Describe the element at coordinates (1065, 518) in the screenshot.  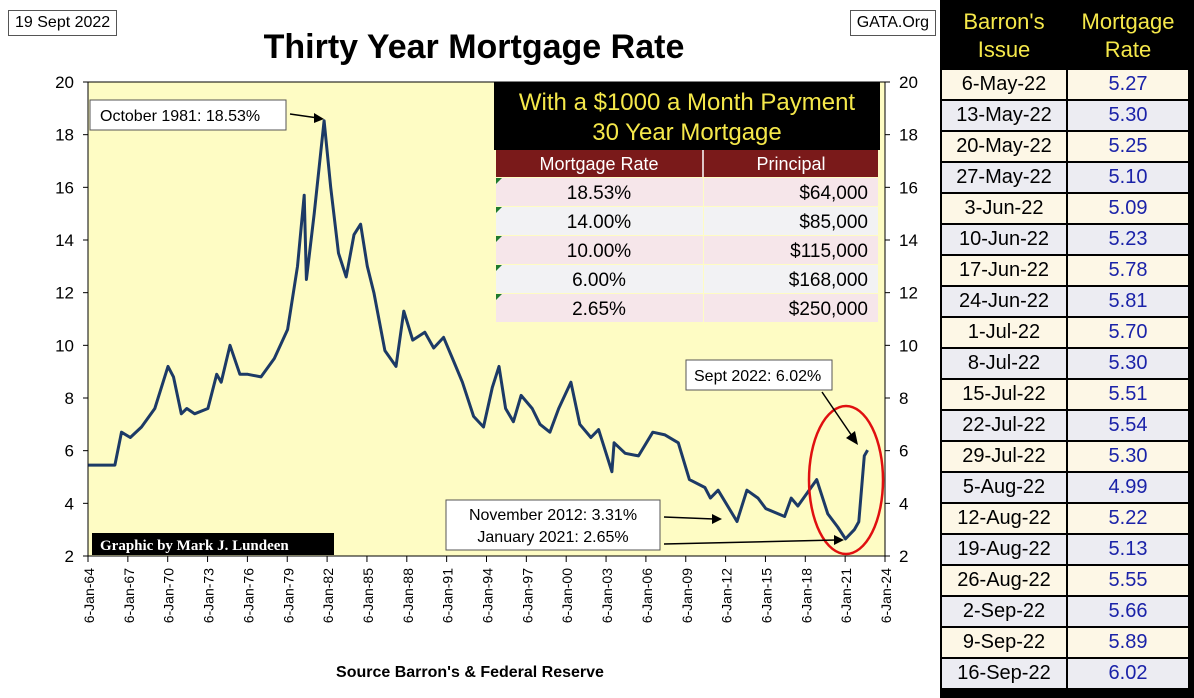
I see `table-row: 12-Aug-22 5.22` at that location.